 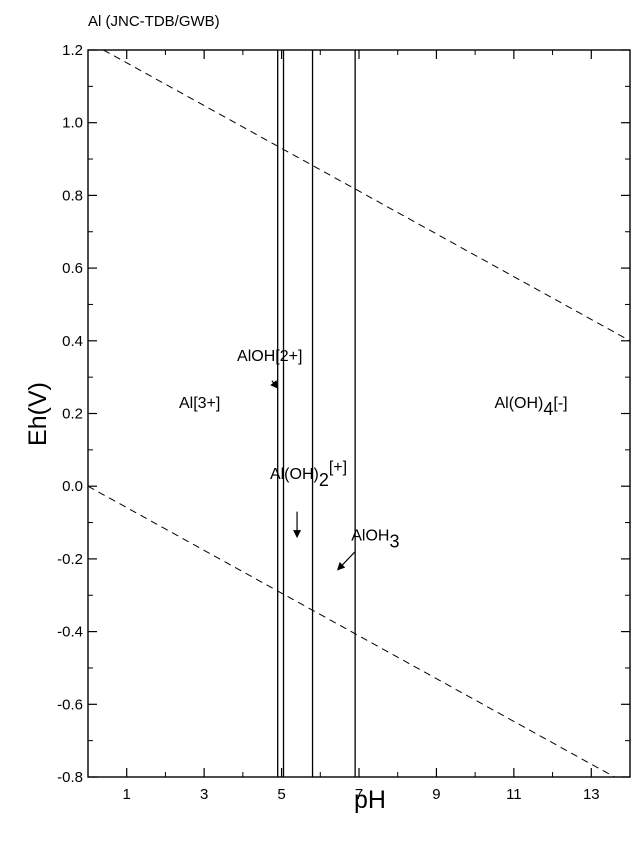 What do you see at coordinates (359, 794) in the screenshot?
I see `x-tick-label: 7` at bounding box center [359, 794].